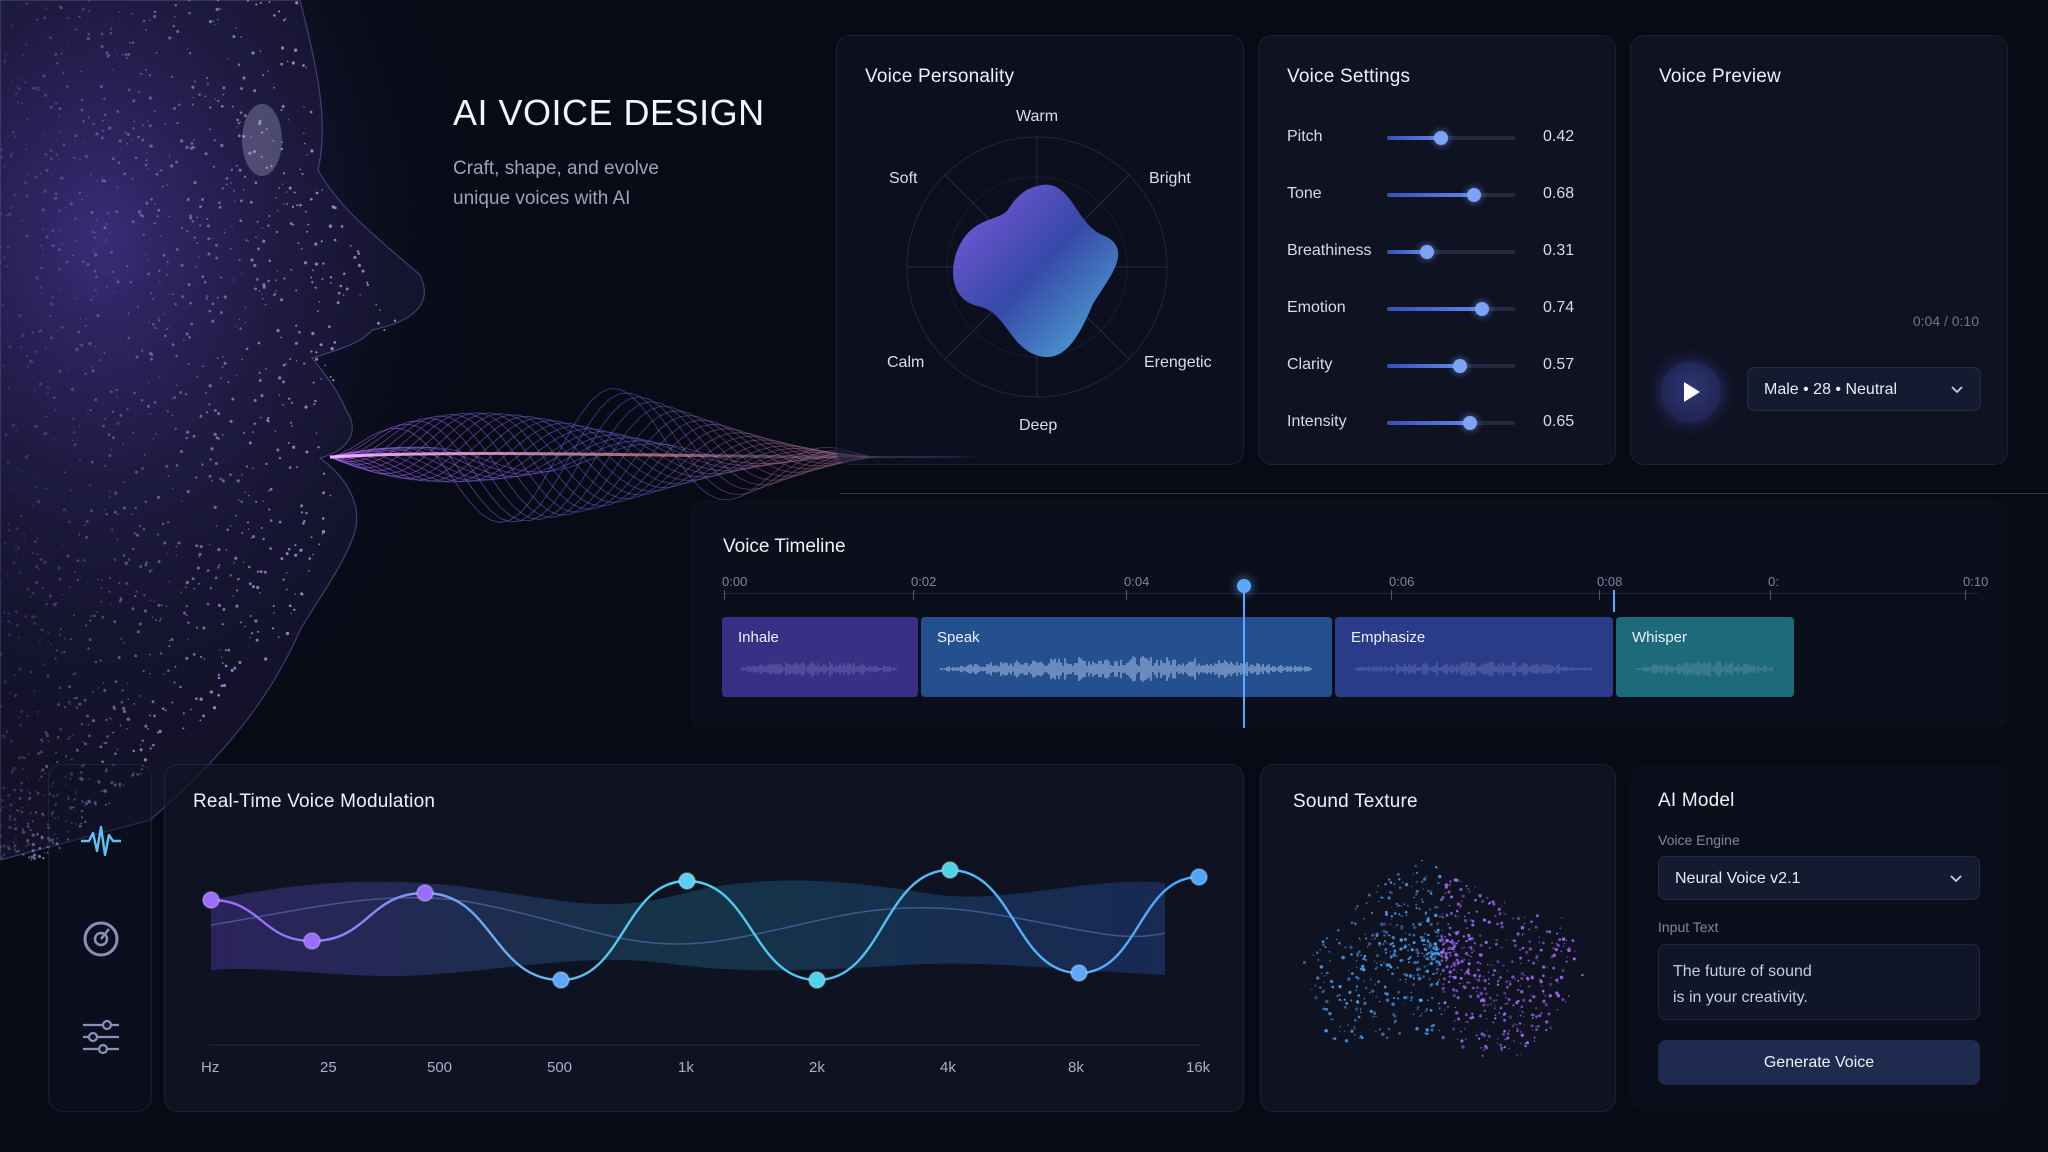 The width and height of the screenshot is (2048, 1152). I want to click on generate-voice-button: Generate Voice, so click(1819, 1062).